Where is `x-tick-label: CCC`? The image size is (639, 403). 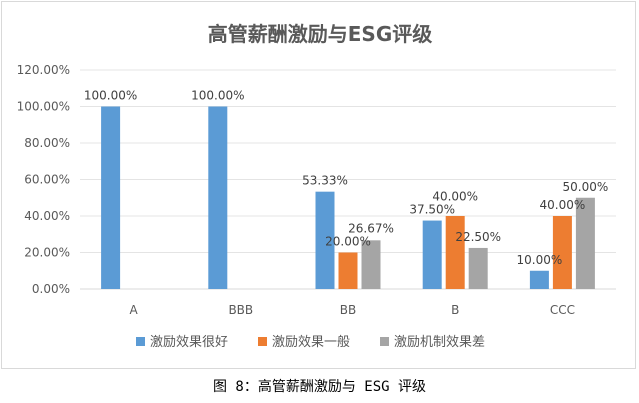 x-tick-label: CCC is located at coordinates (562, 310).